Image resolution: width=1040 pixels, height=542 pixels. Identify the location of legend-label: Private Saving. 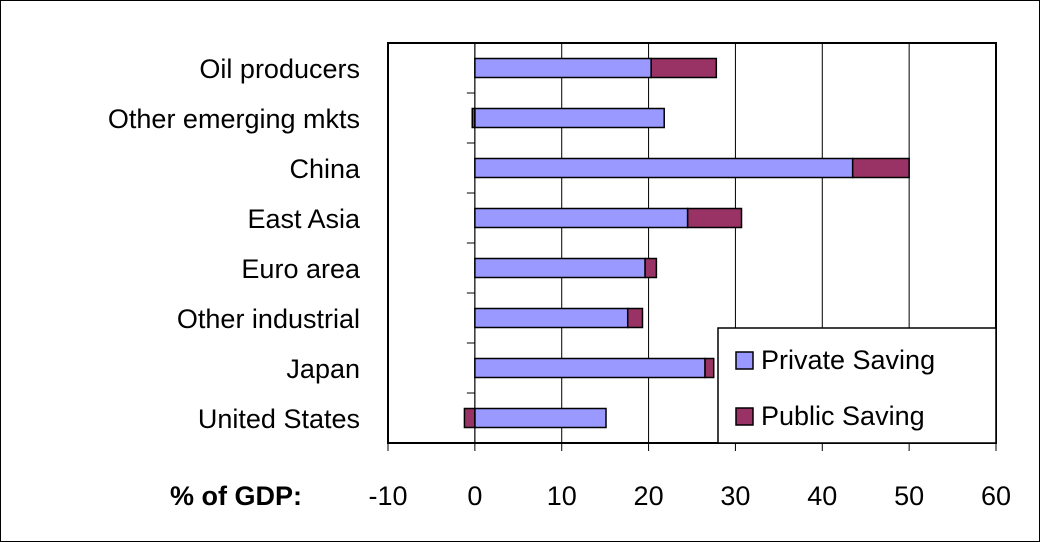
(848, 360).